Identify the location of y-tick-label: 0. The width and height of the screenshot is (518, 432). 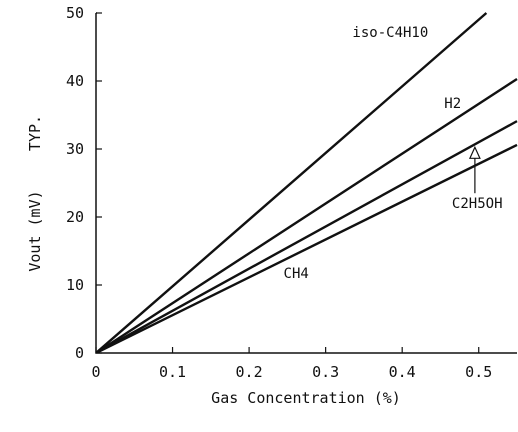
(79, 353).